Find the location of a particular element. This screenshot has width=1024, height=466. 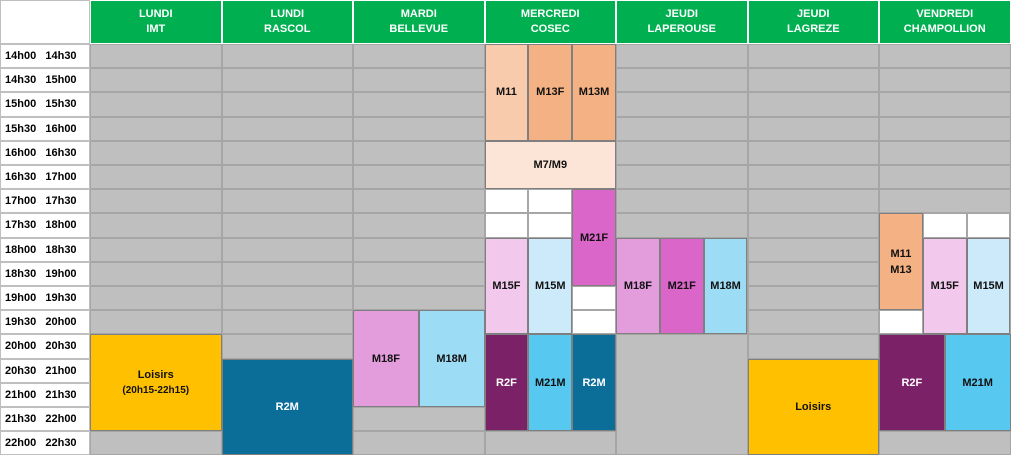

session-block: M11 M13 is located at coordinates (901, 262).